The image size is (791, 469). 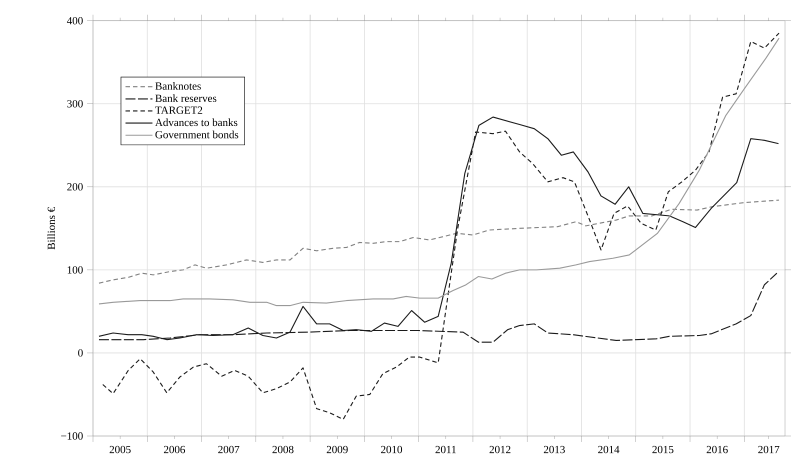 I want to click on legend-label: Government bonds, so click(x=196, y=134).